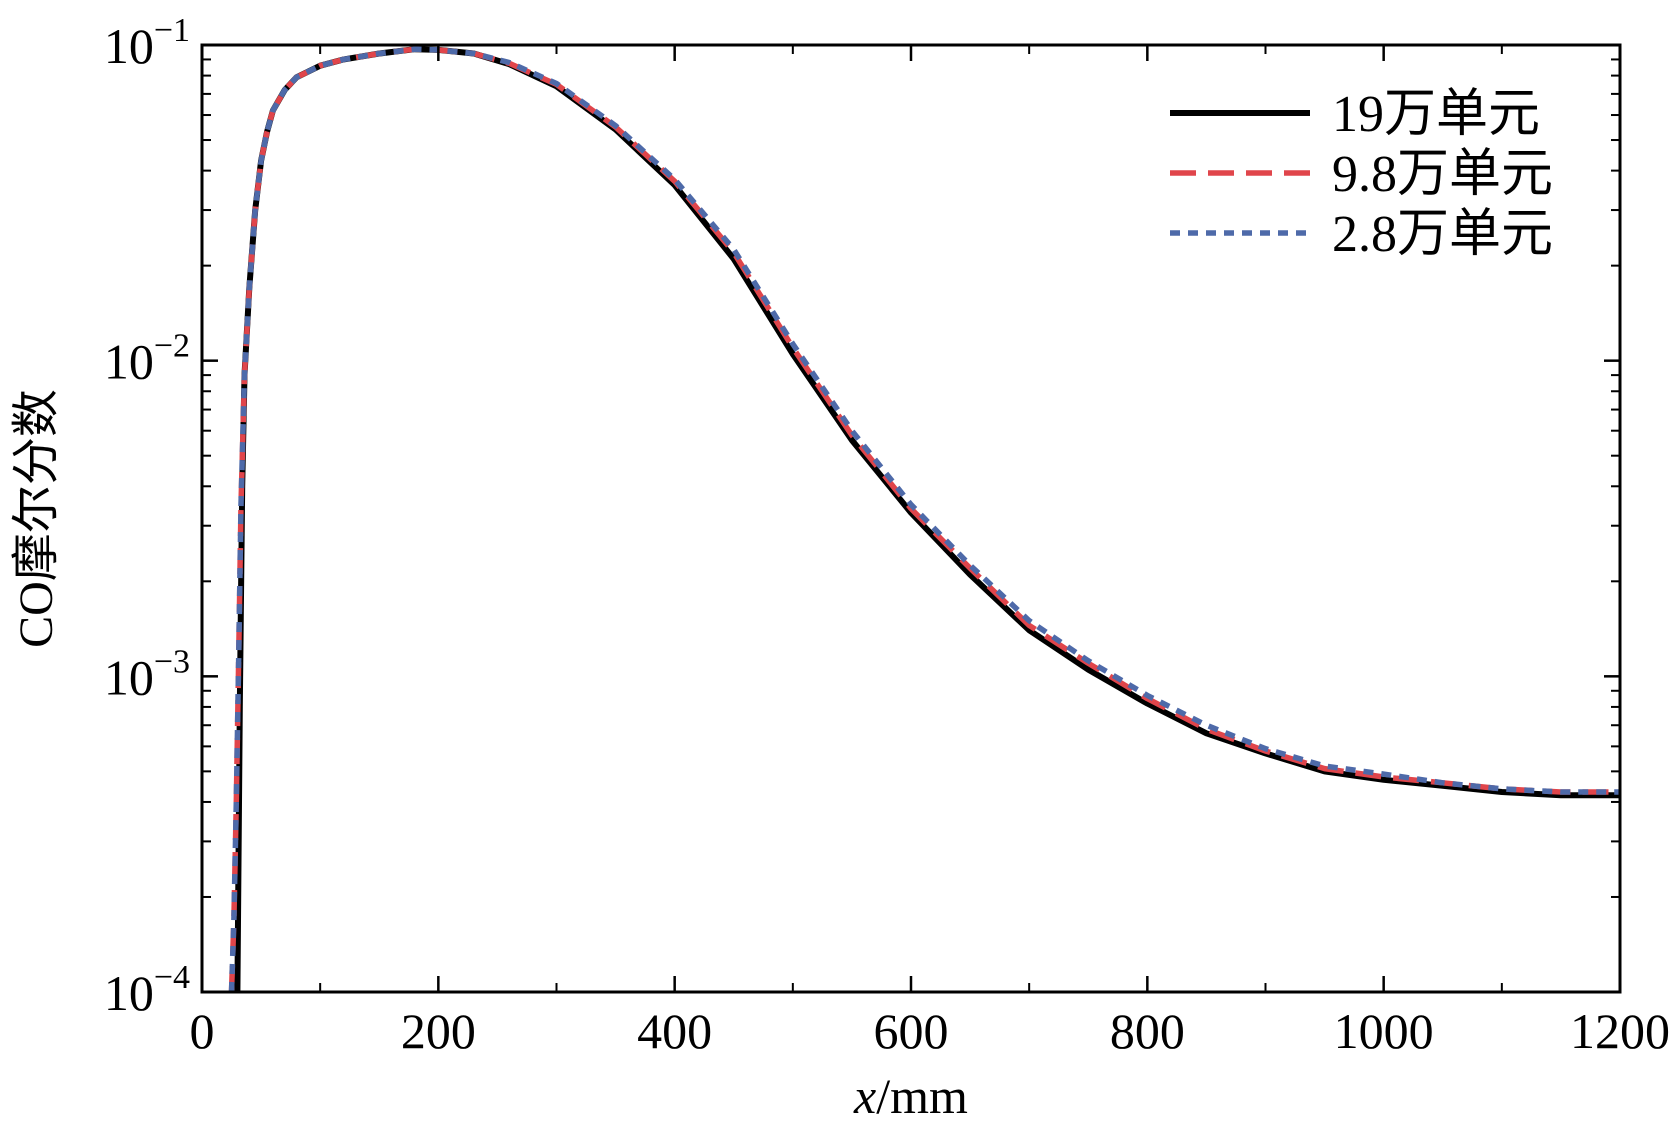  Describe the element at coordinates (1147, 1031) in the screenshot. I see `x-tick-label: 800` at that location.